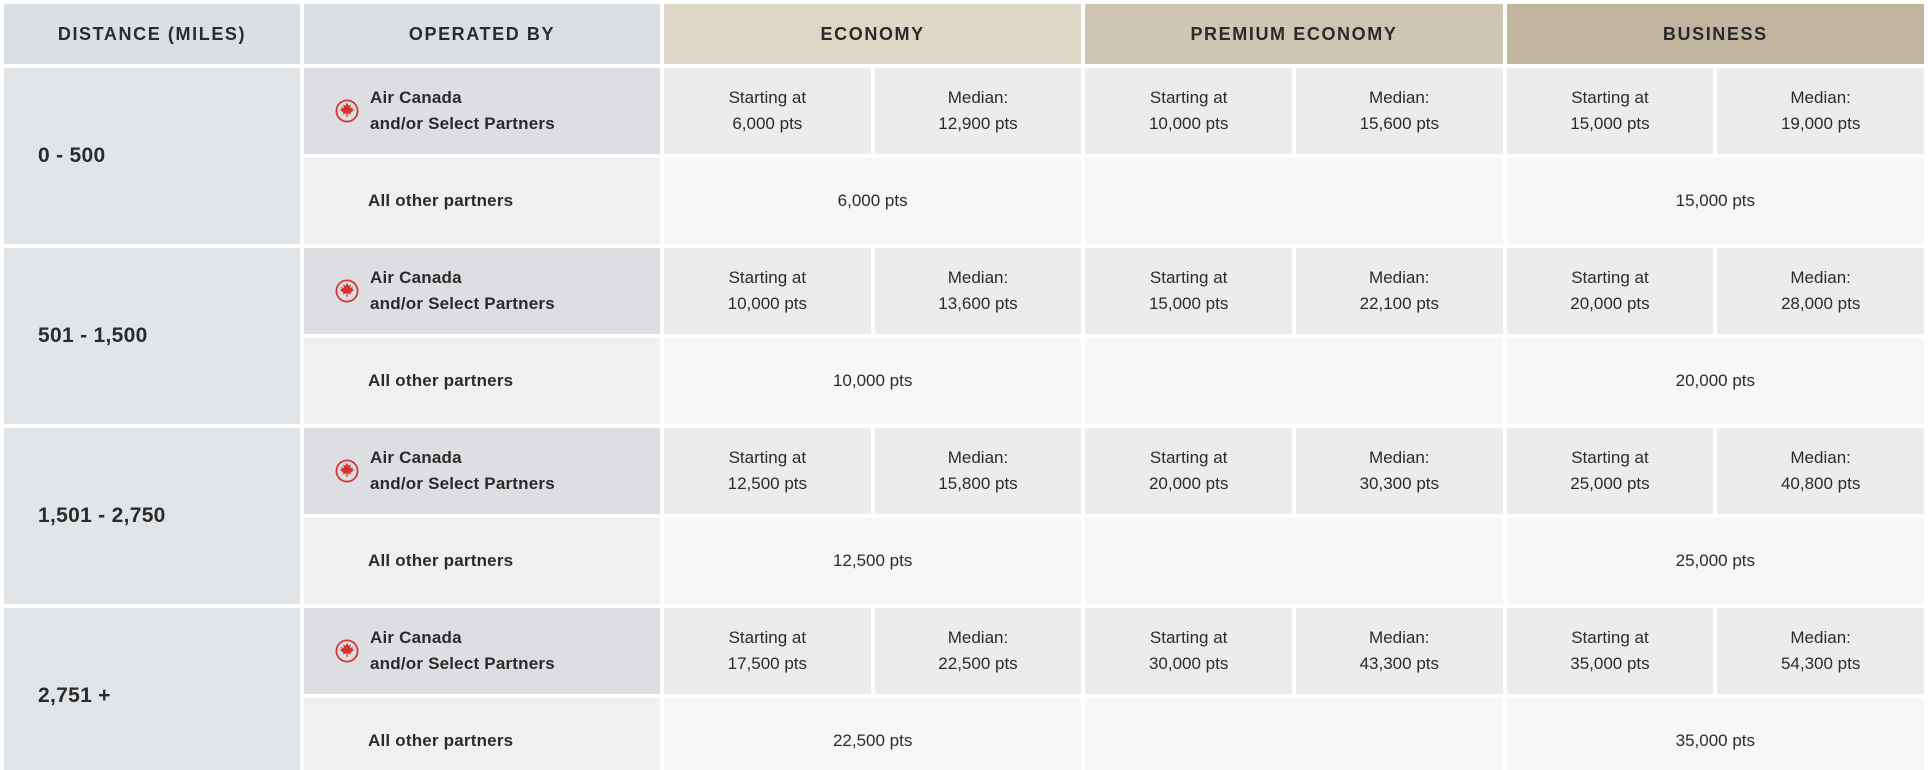 This screenshot has height=770, width=1928. I want to click on premium-economy-starting-cell: Starting at 20,000 pts, so click(1188, 471).